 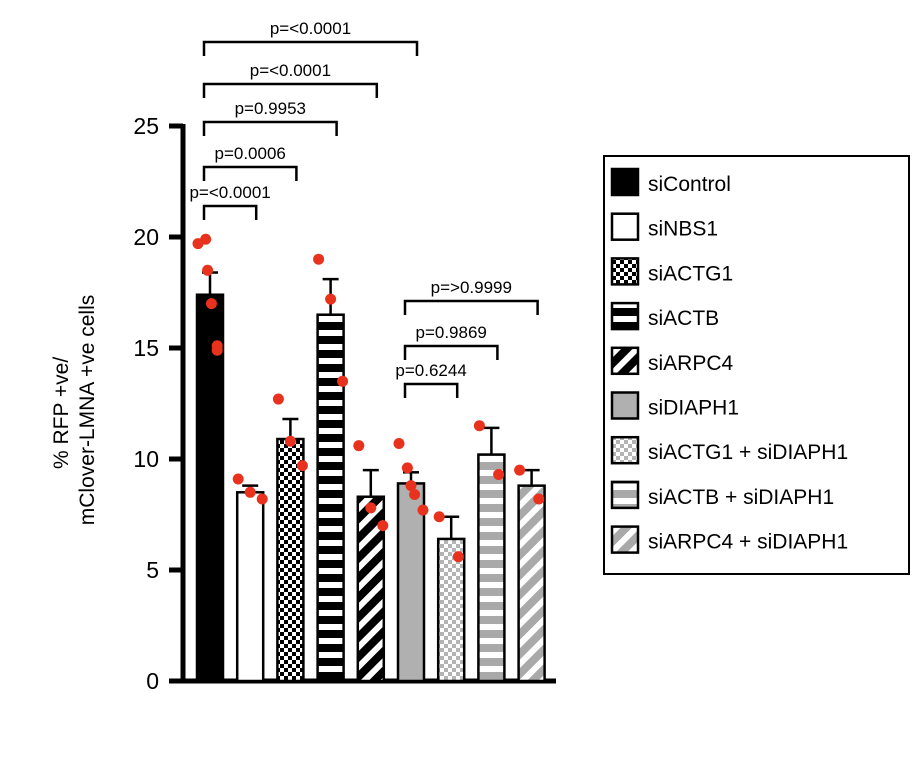 What do you see at coordinates (683, 229) in the screenshot?
I see `legend-label: siNBS1` at bounding box center [683, 229].